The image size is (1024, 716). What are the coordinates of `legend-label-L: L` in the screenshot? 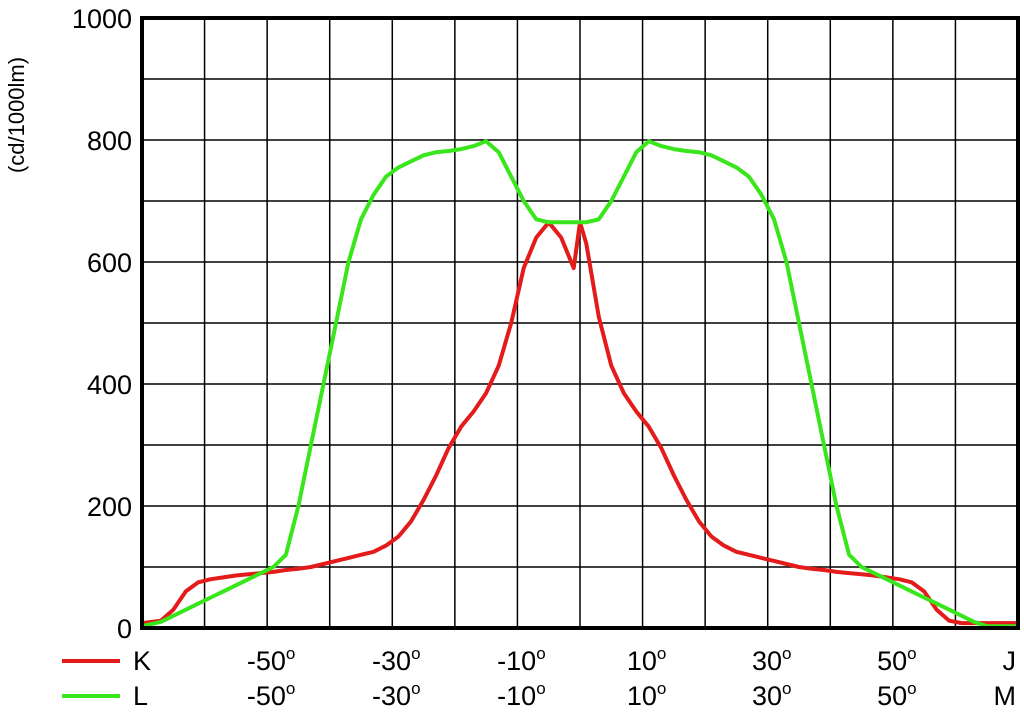 It's located at (140, 696).